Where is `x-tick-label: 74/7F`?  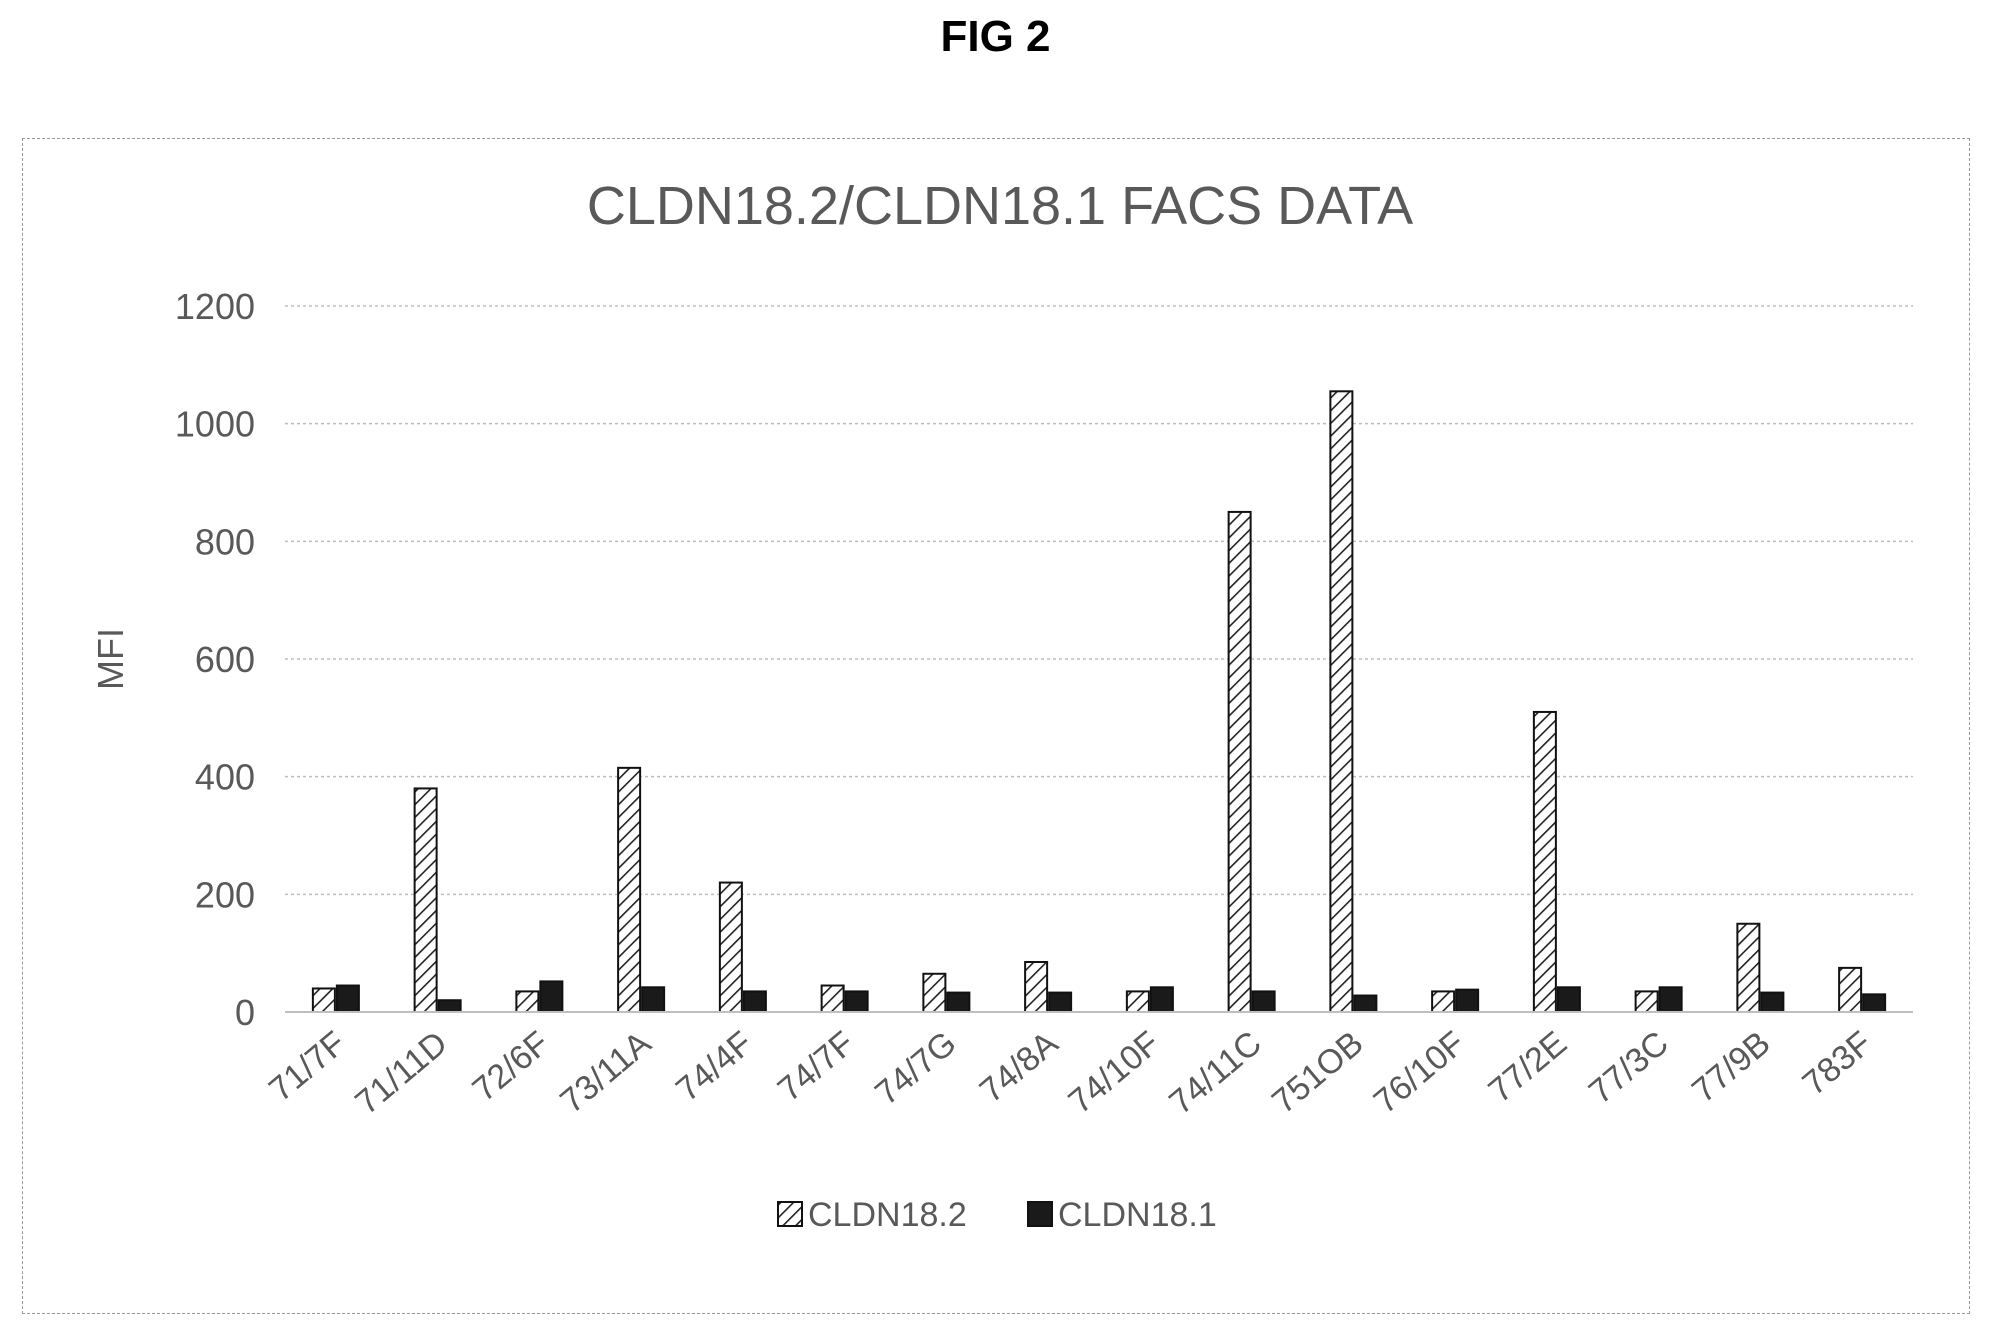
x-tick-label: 74/7F is located at coordinates (816, 1066).